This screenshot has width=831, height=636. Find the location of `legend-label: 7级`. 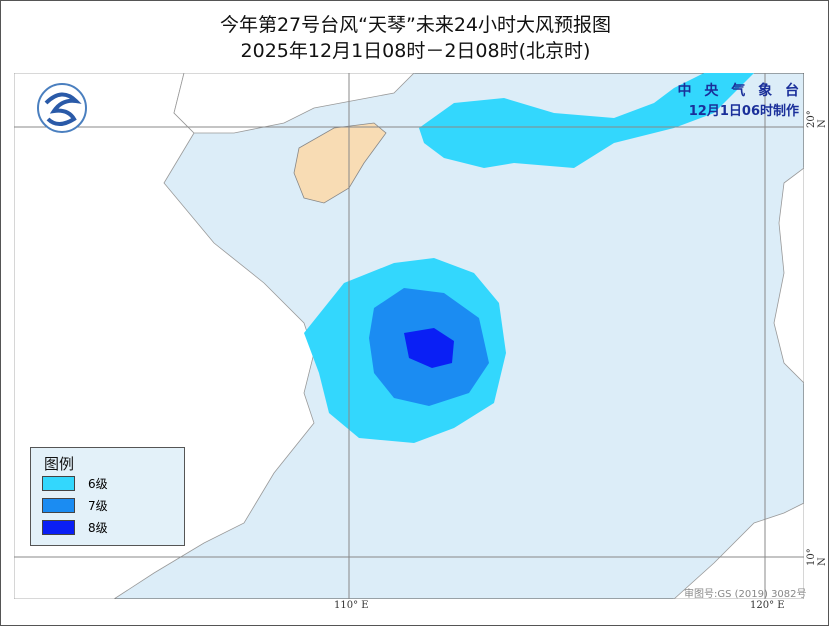

legend-label: 7级 is located at coordinates (98, 505).